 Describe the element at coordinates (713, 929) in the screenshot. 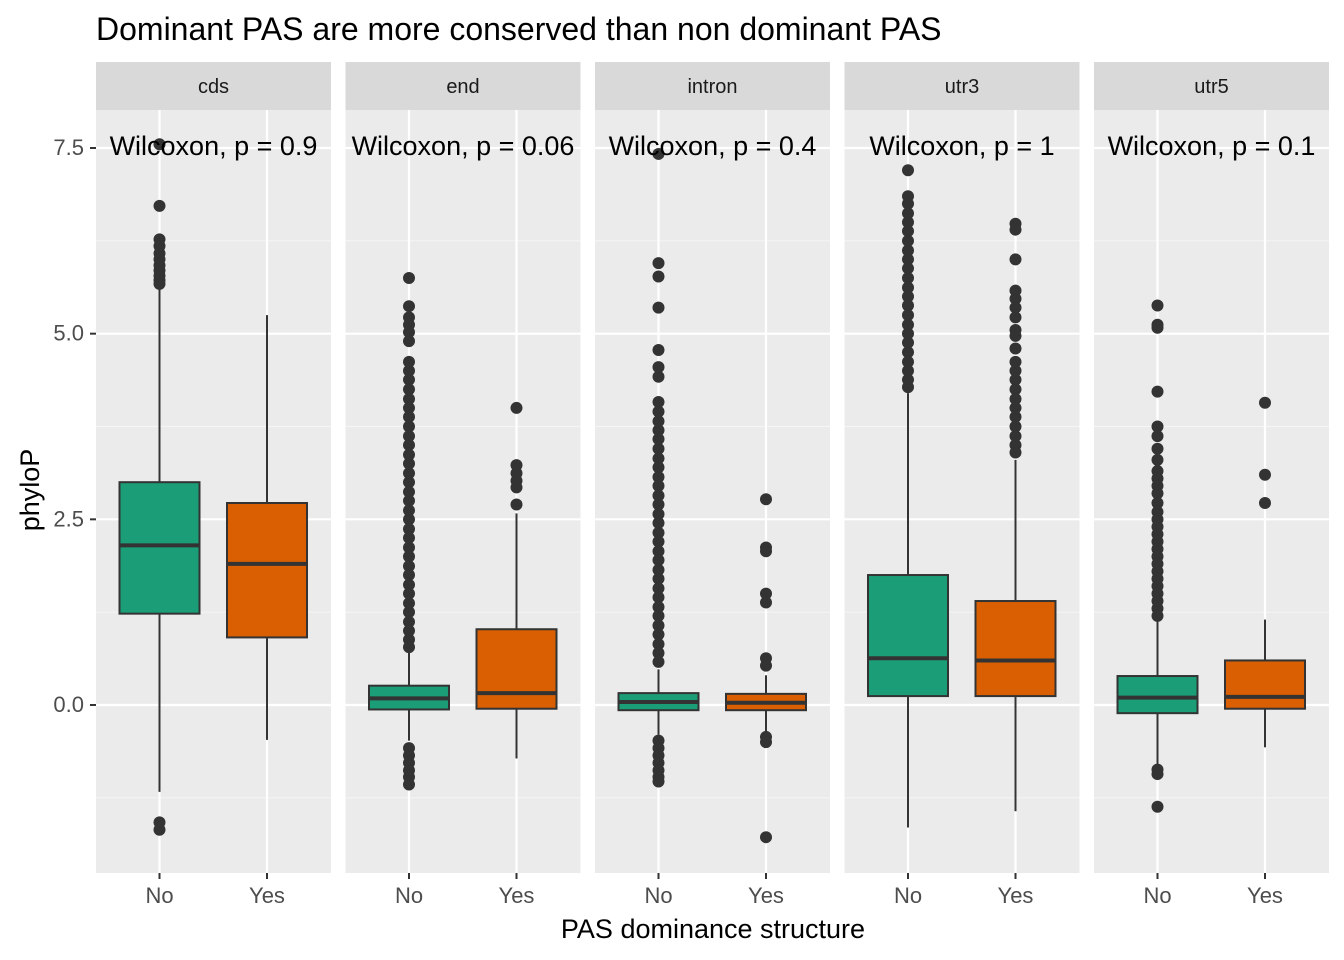

I see `x-axis-title: PAS dominance structure` at that location.